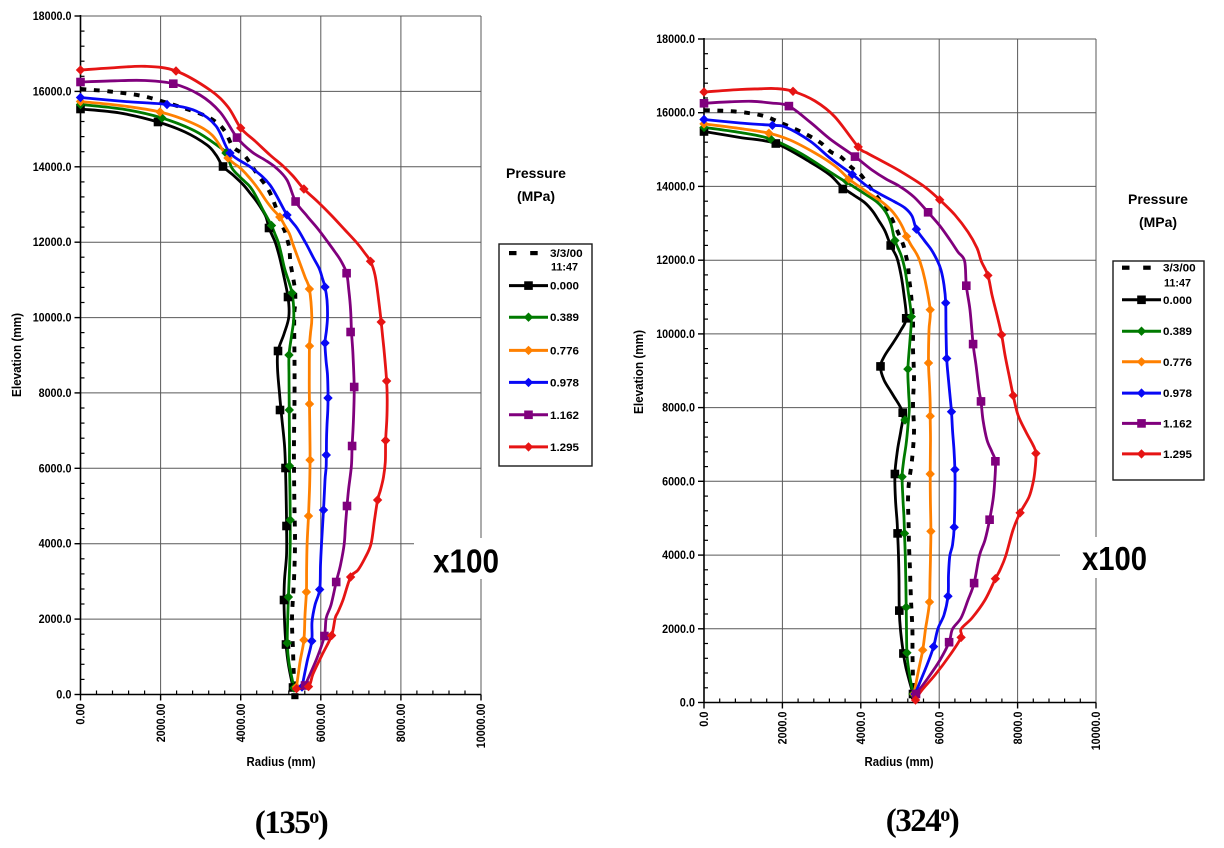 This screenshot has height=848, width=1224. Describe the element at coordinates (321, 722) in the screenshot. I see `svg-text: 6000.00` at that location.